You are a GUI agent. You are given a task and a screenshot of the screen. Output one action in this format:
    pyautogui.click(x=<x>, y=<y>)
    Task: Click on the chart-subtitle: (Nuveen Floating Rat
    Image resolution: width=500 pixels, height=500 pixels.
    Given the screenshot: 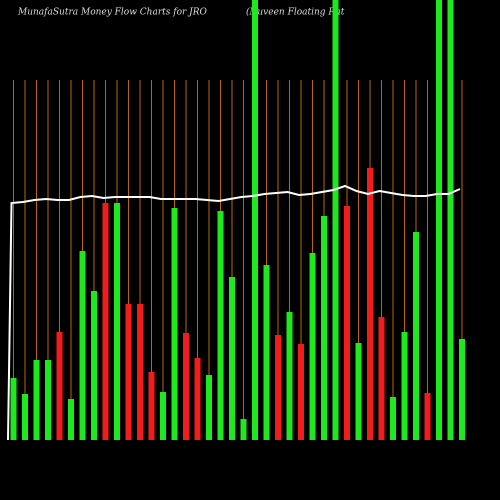 What is the action you would take?
    pyautogui.click(x=295, y=12)
    